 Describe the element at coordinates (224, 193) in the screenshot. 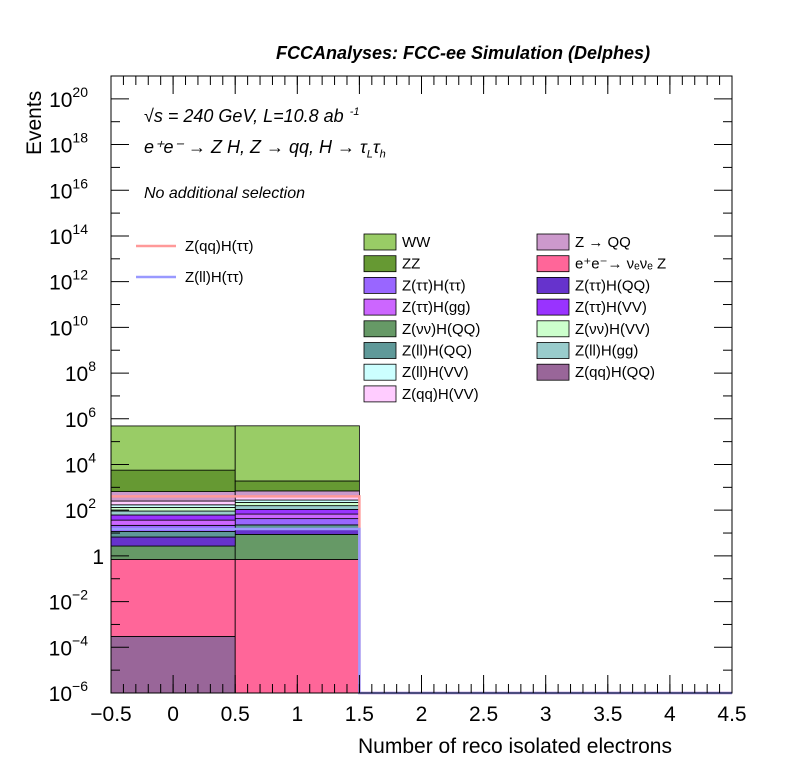

I see `selection-label: No additional selection` at that location.